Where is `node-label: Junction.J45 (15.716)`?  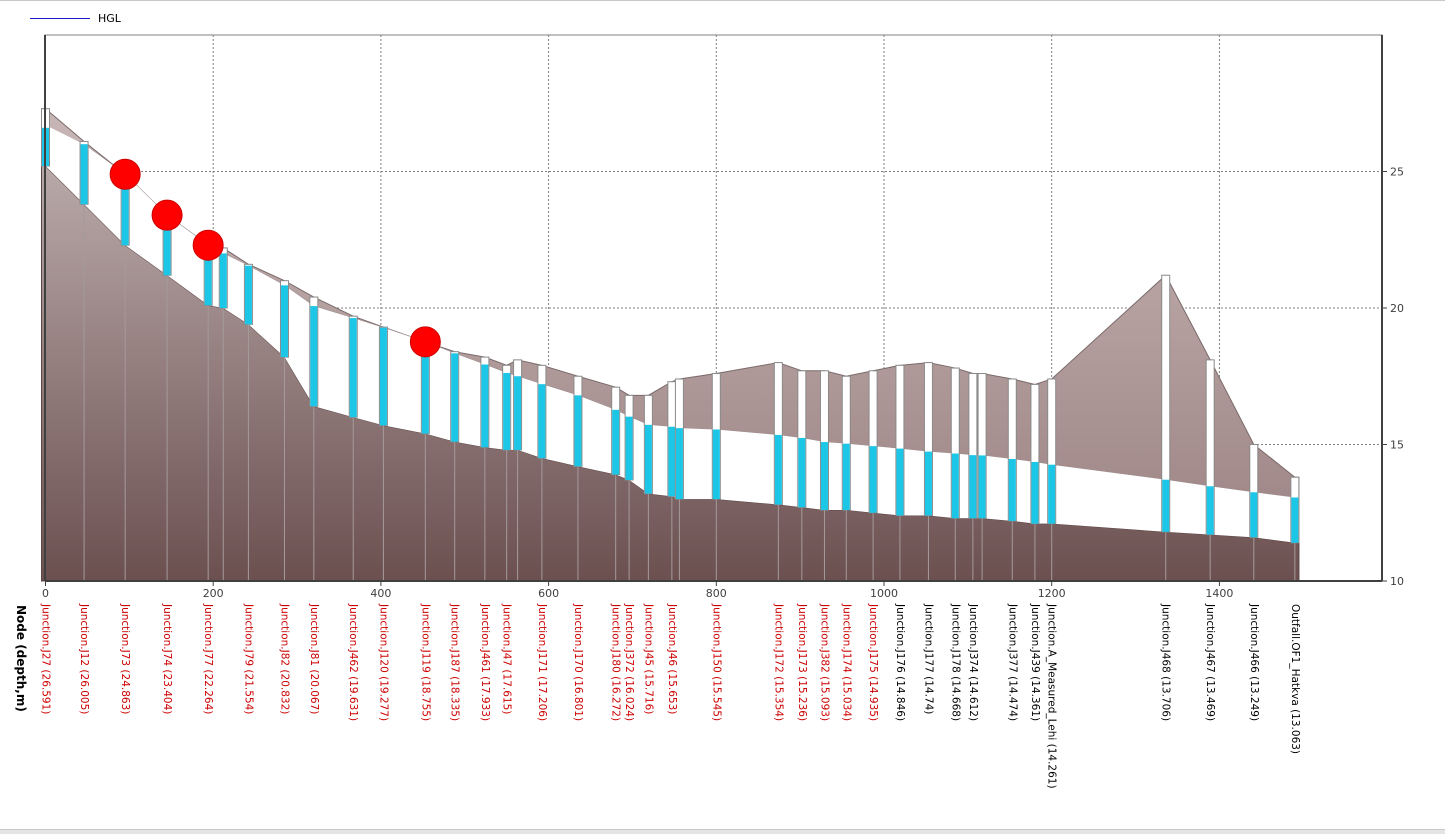 node-label: Junction.J45 (15.716) is located at coordinates (648, 658).